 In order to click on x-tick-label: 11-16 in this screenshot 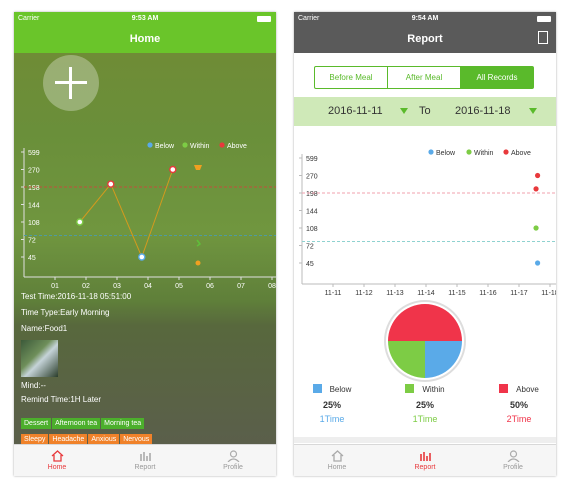, I will do `click(487, 293)`.